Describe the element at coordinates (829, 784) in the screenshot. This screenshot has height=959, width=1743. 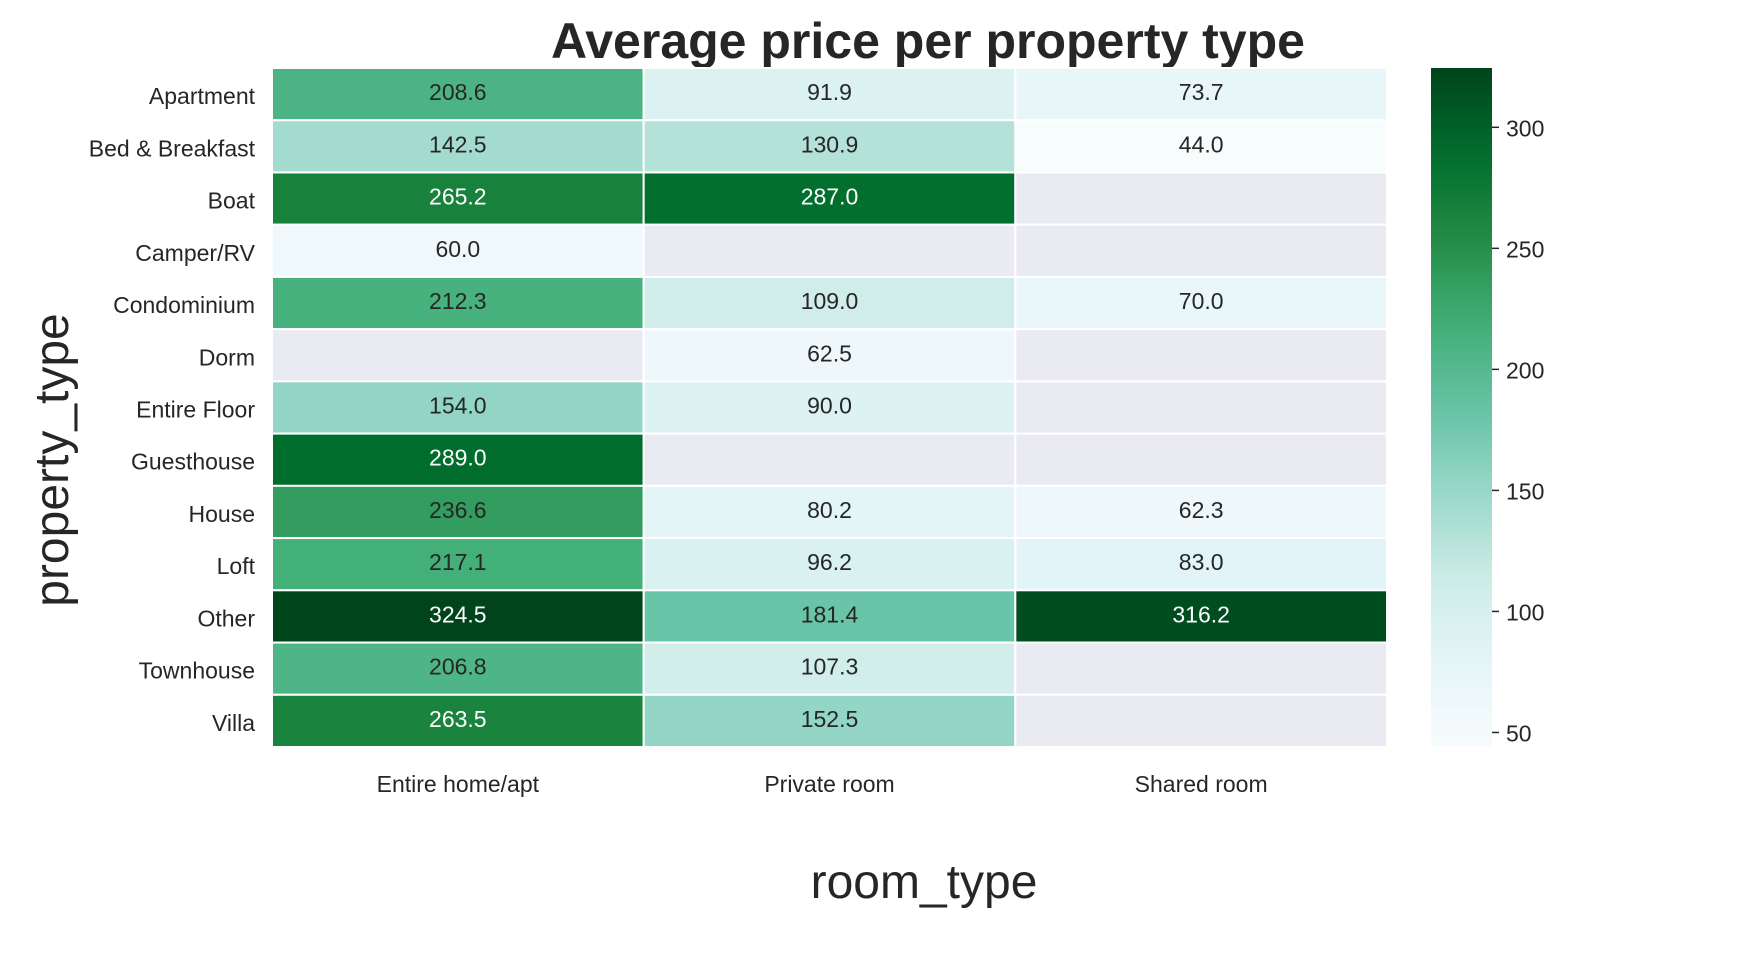
I see `x-tick-label: Private room` at that location.